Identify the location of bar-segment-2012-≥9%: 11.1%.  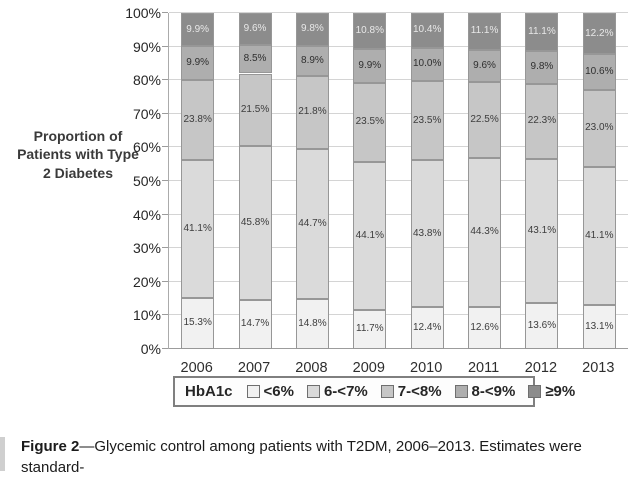
(542, 32).